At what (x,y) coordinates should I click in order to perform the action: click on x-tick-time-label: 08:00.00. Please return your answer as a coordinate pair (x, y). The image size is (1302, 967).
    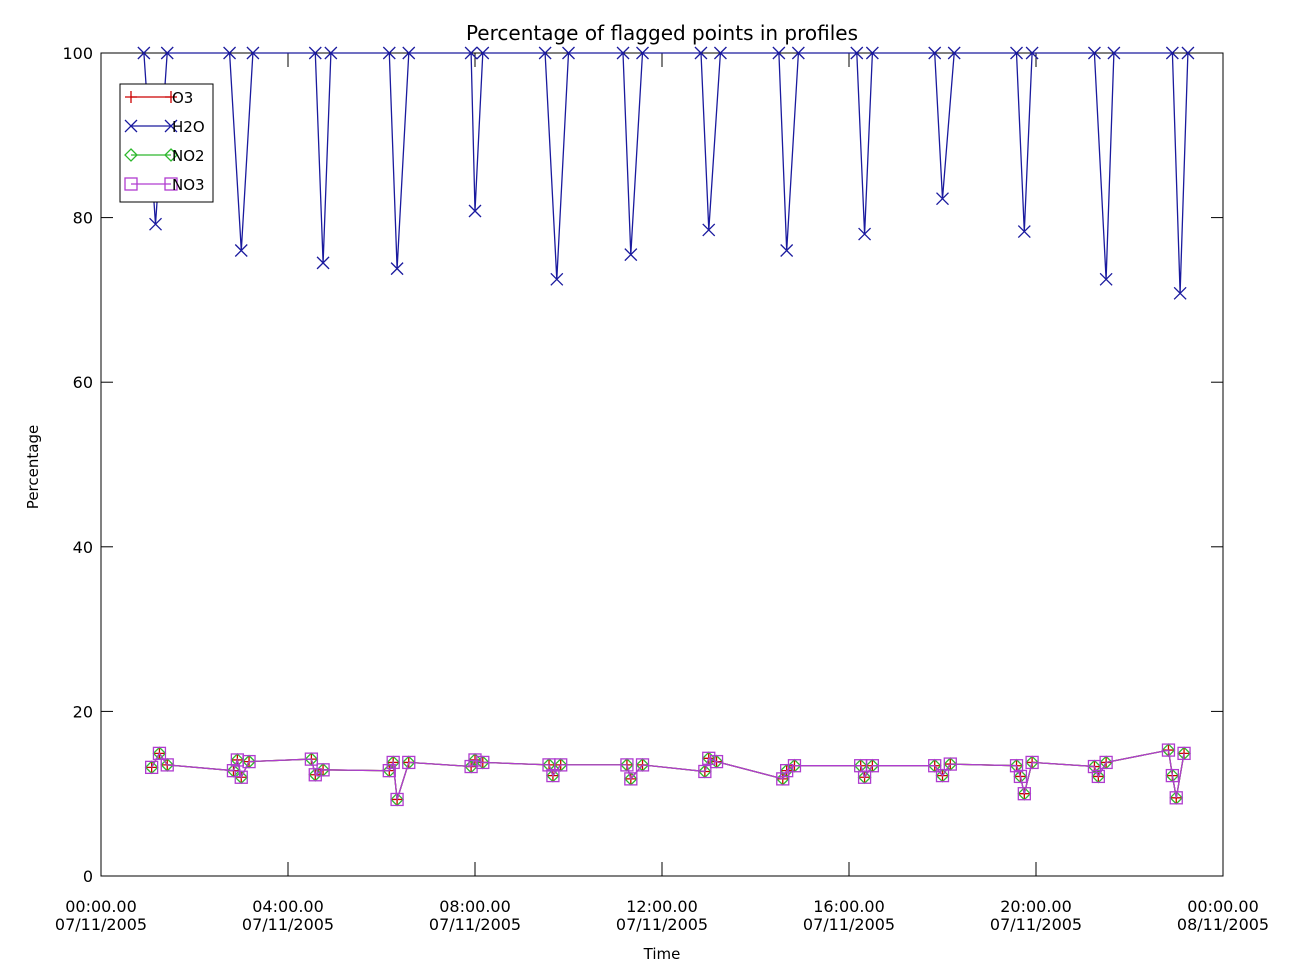
    Looking at the image, I should click on (475, 906).